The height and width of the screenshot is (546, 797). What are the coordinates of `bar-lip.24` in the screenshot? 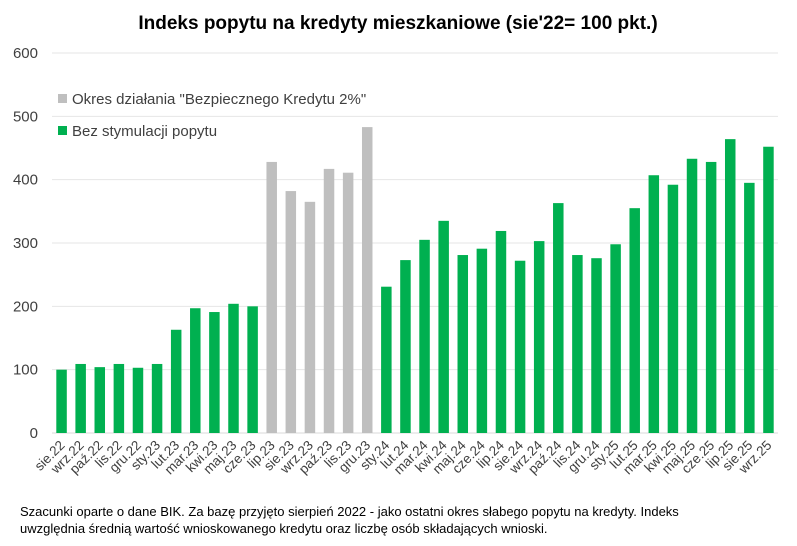 It's located at (501, 331).